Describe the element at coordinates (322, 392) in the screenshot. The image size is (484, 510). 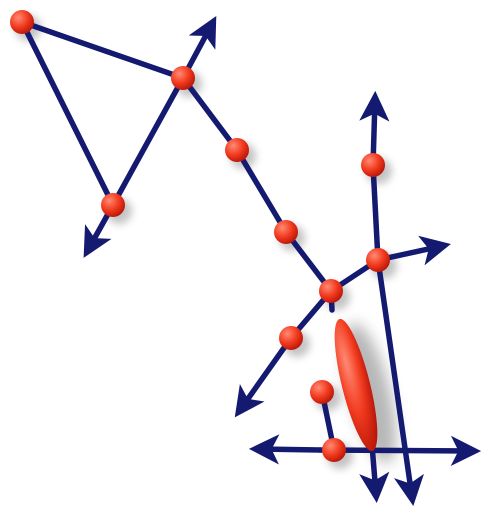
I see `node-j` at that location.